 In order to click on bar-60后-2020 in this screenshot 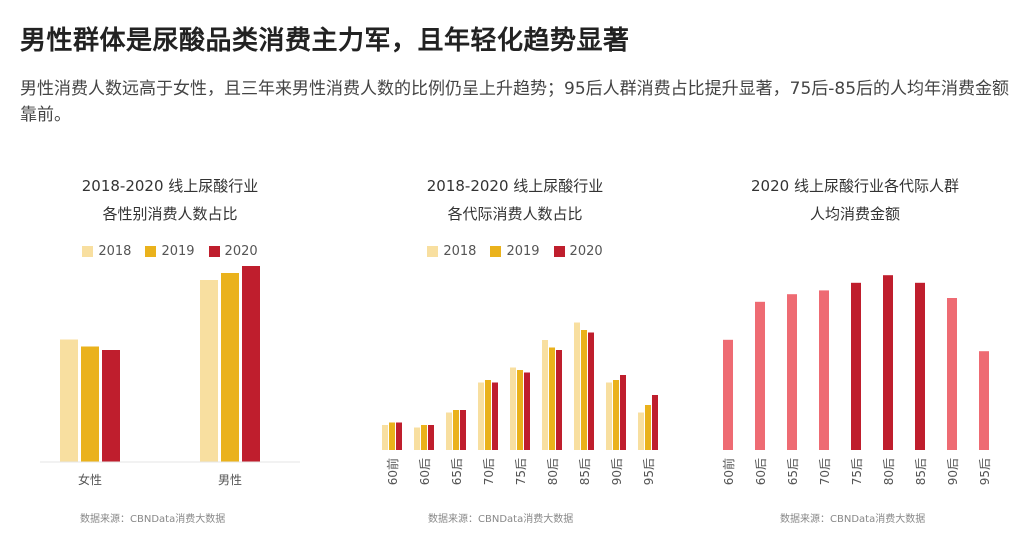, I will do `click(431, 437)`.